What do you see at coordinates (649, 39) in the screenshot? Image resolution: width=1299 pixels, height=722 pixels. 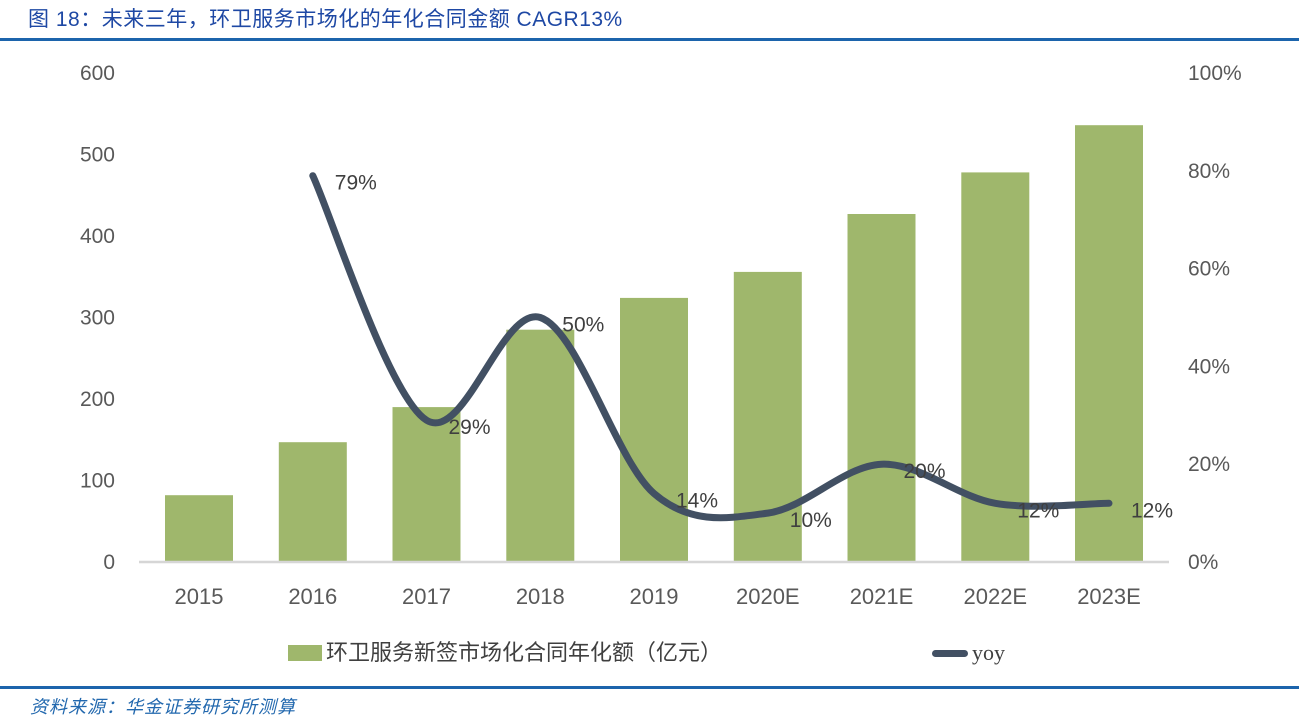 I see `title-underline` at bounding box center [649, 39].